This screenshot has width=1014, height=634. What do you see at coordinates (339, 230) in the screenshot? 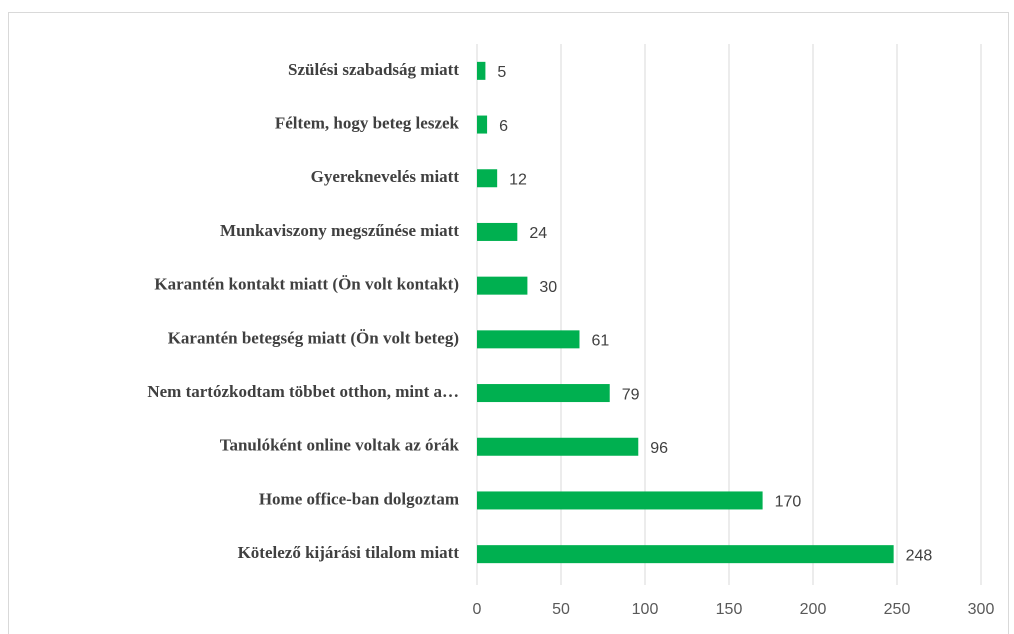
I see `y-tick-label: Munkaviszony megszűnése miatt` at bounding box center [339, 230].